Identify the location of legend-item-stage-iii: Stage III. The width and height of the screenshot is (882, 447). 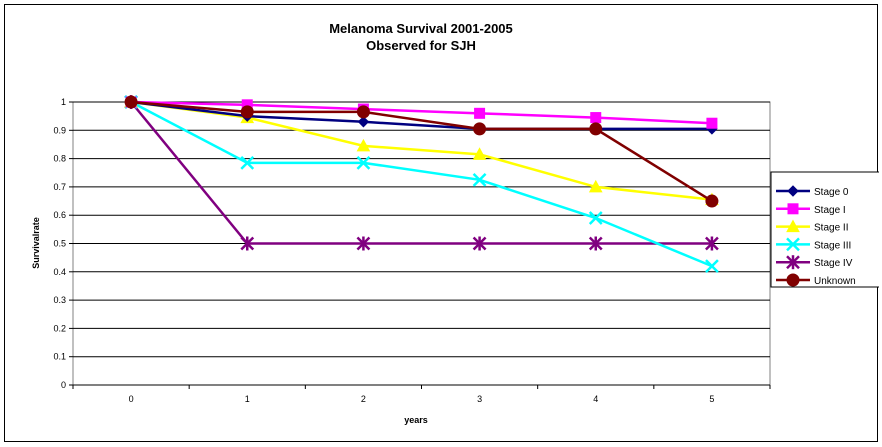
(813, 244).